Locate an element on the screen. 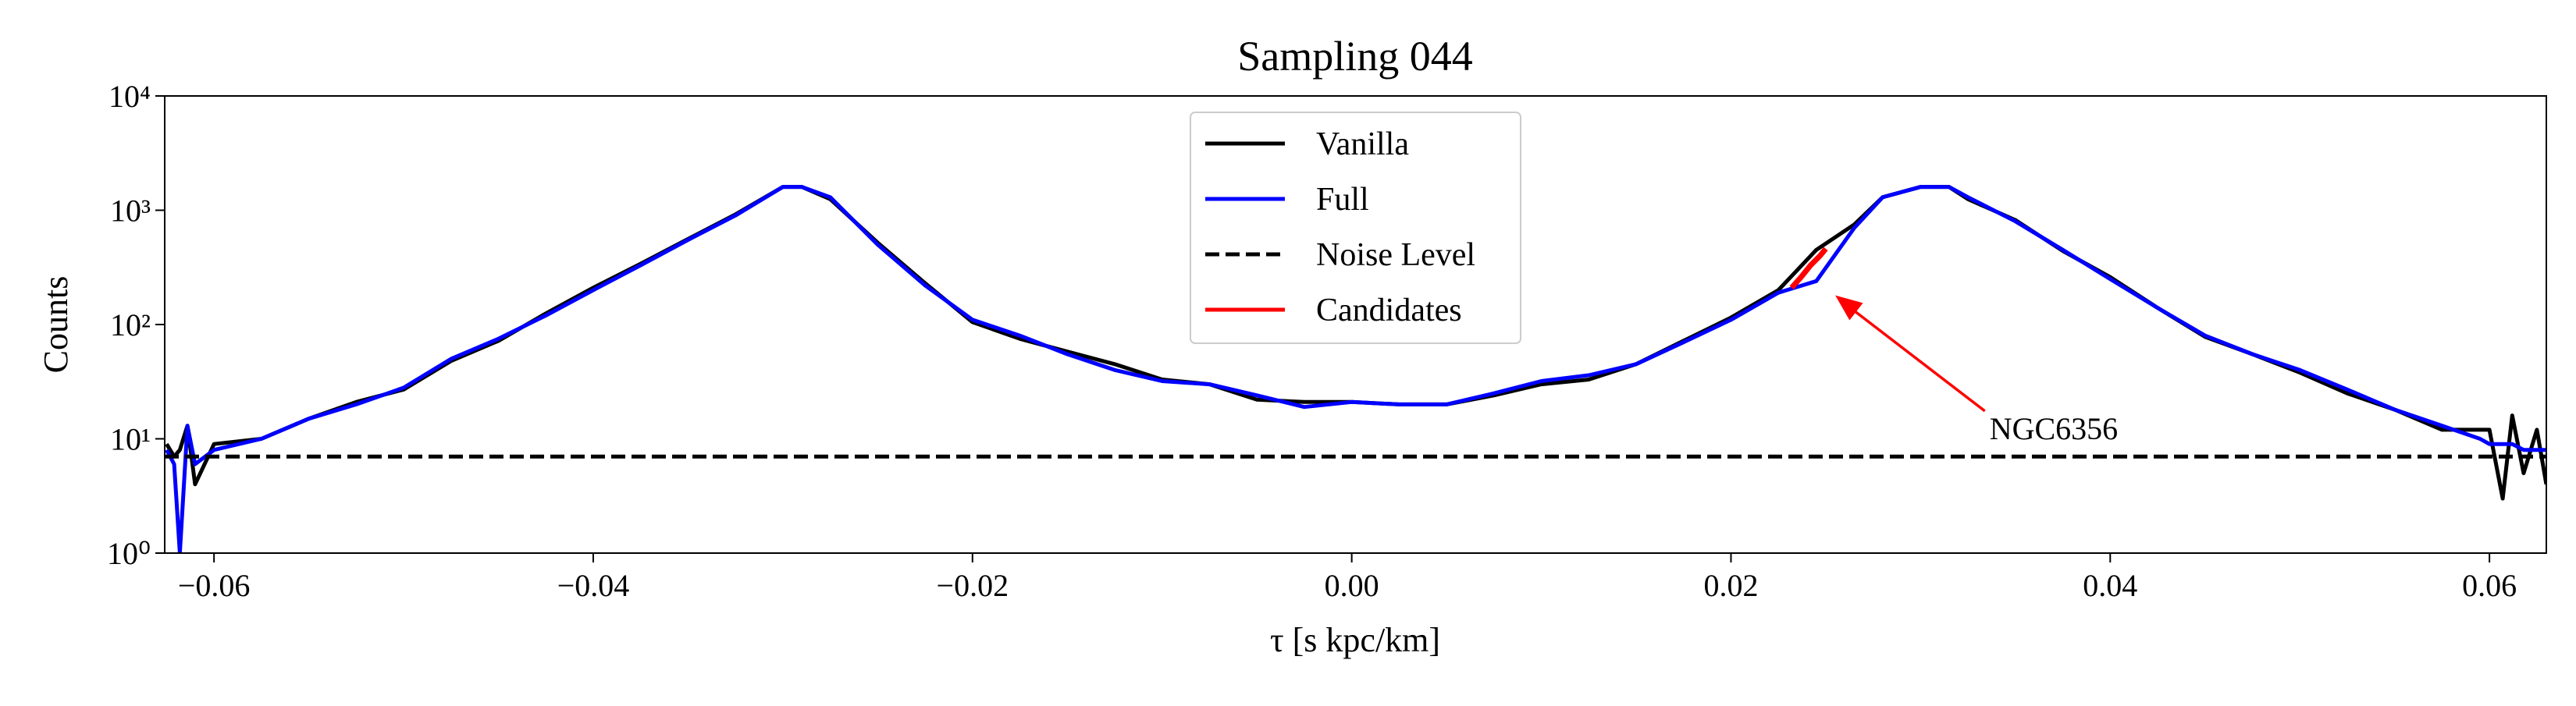 This screenshot has width=2576, height=706. y-tick-label: 10³ is located at coordinates (130, 211).